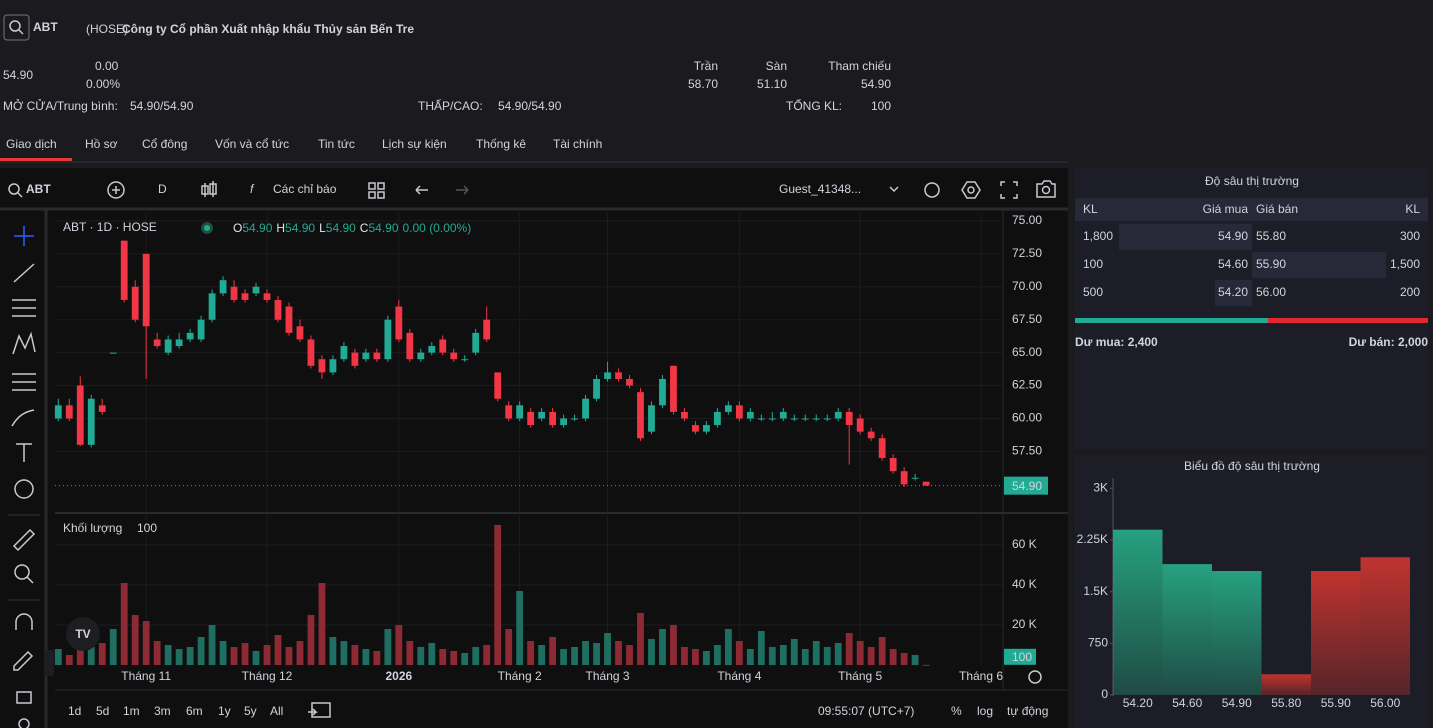  Describe the element at coordinates (162, 189) in the screenshot. I see `interval: D` at that location.